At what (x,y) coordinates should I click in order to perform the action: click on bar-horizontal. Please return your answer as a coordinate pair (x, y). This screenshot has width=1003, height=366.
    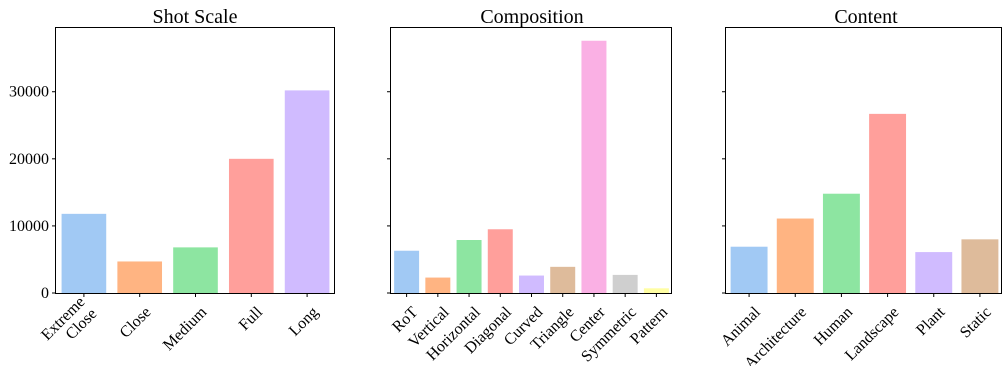
    Looking at the image, I should click on (469, 266).